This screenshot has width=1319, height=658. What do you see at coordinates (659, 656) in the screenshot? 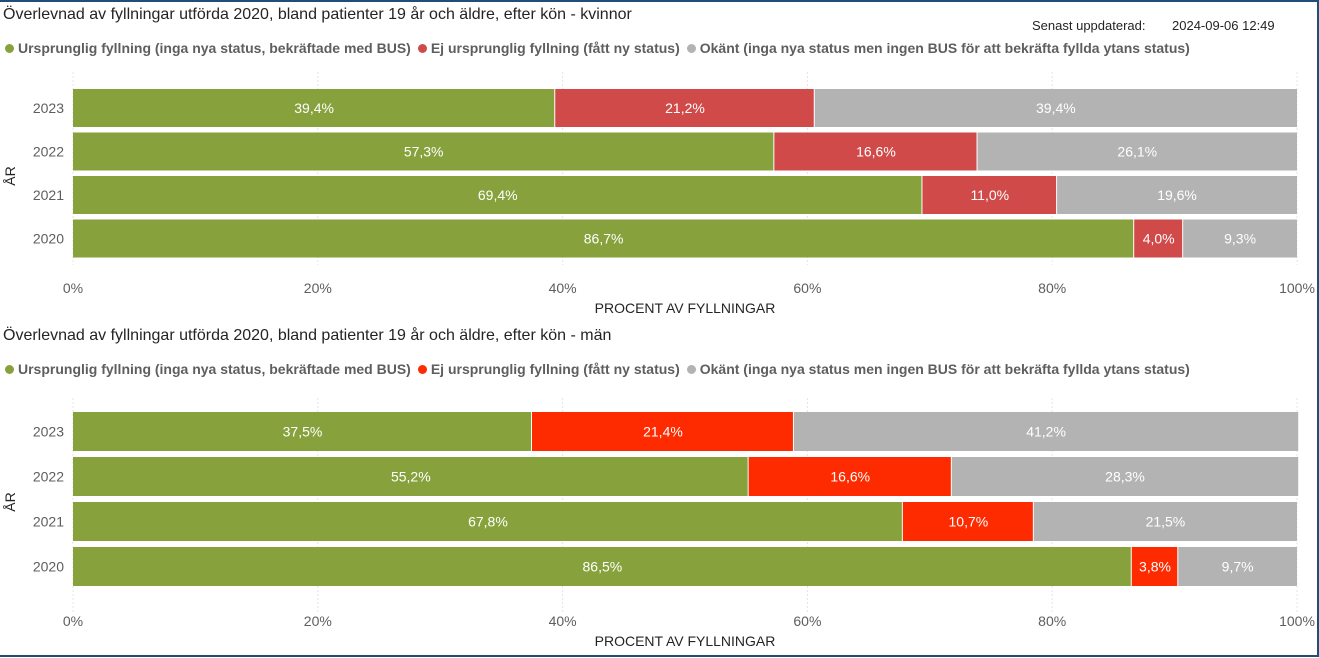
I see `bottom-border` at bounding box center [659, 656].